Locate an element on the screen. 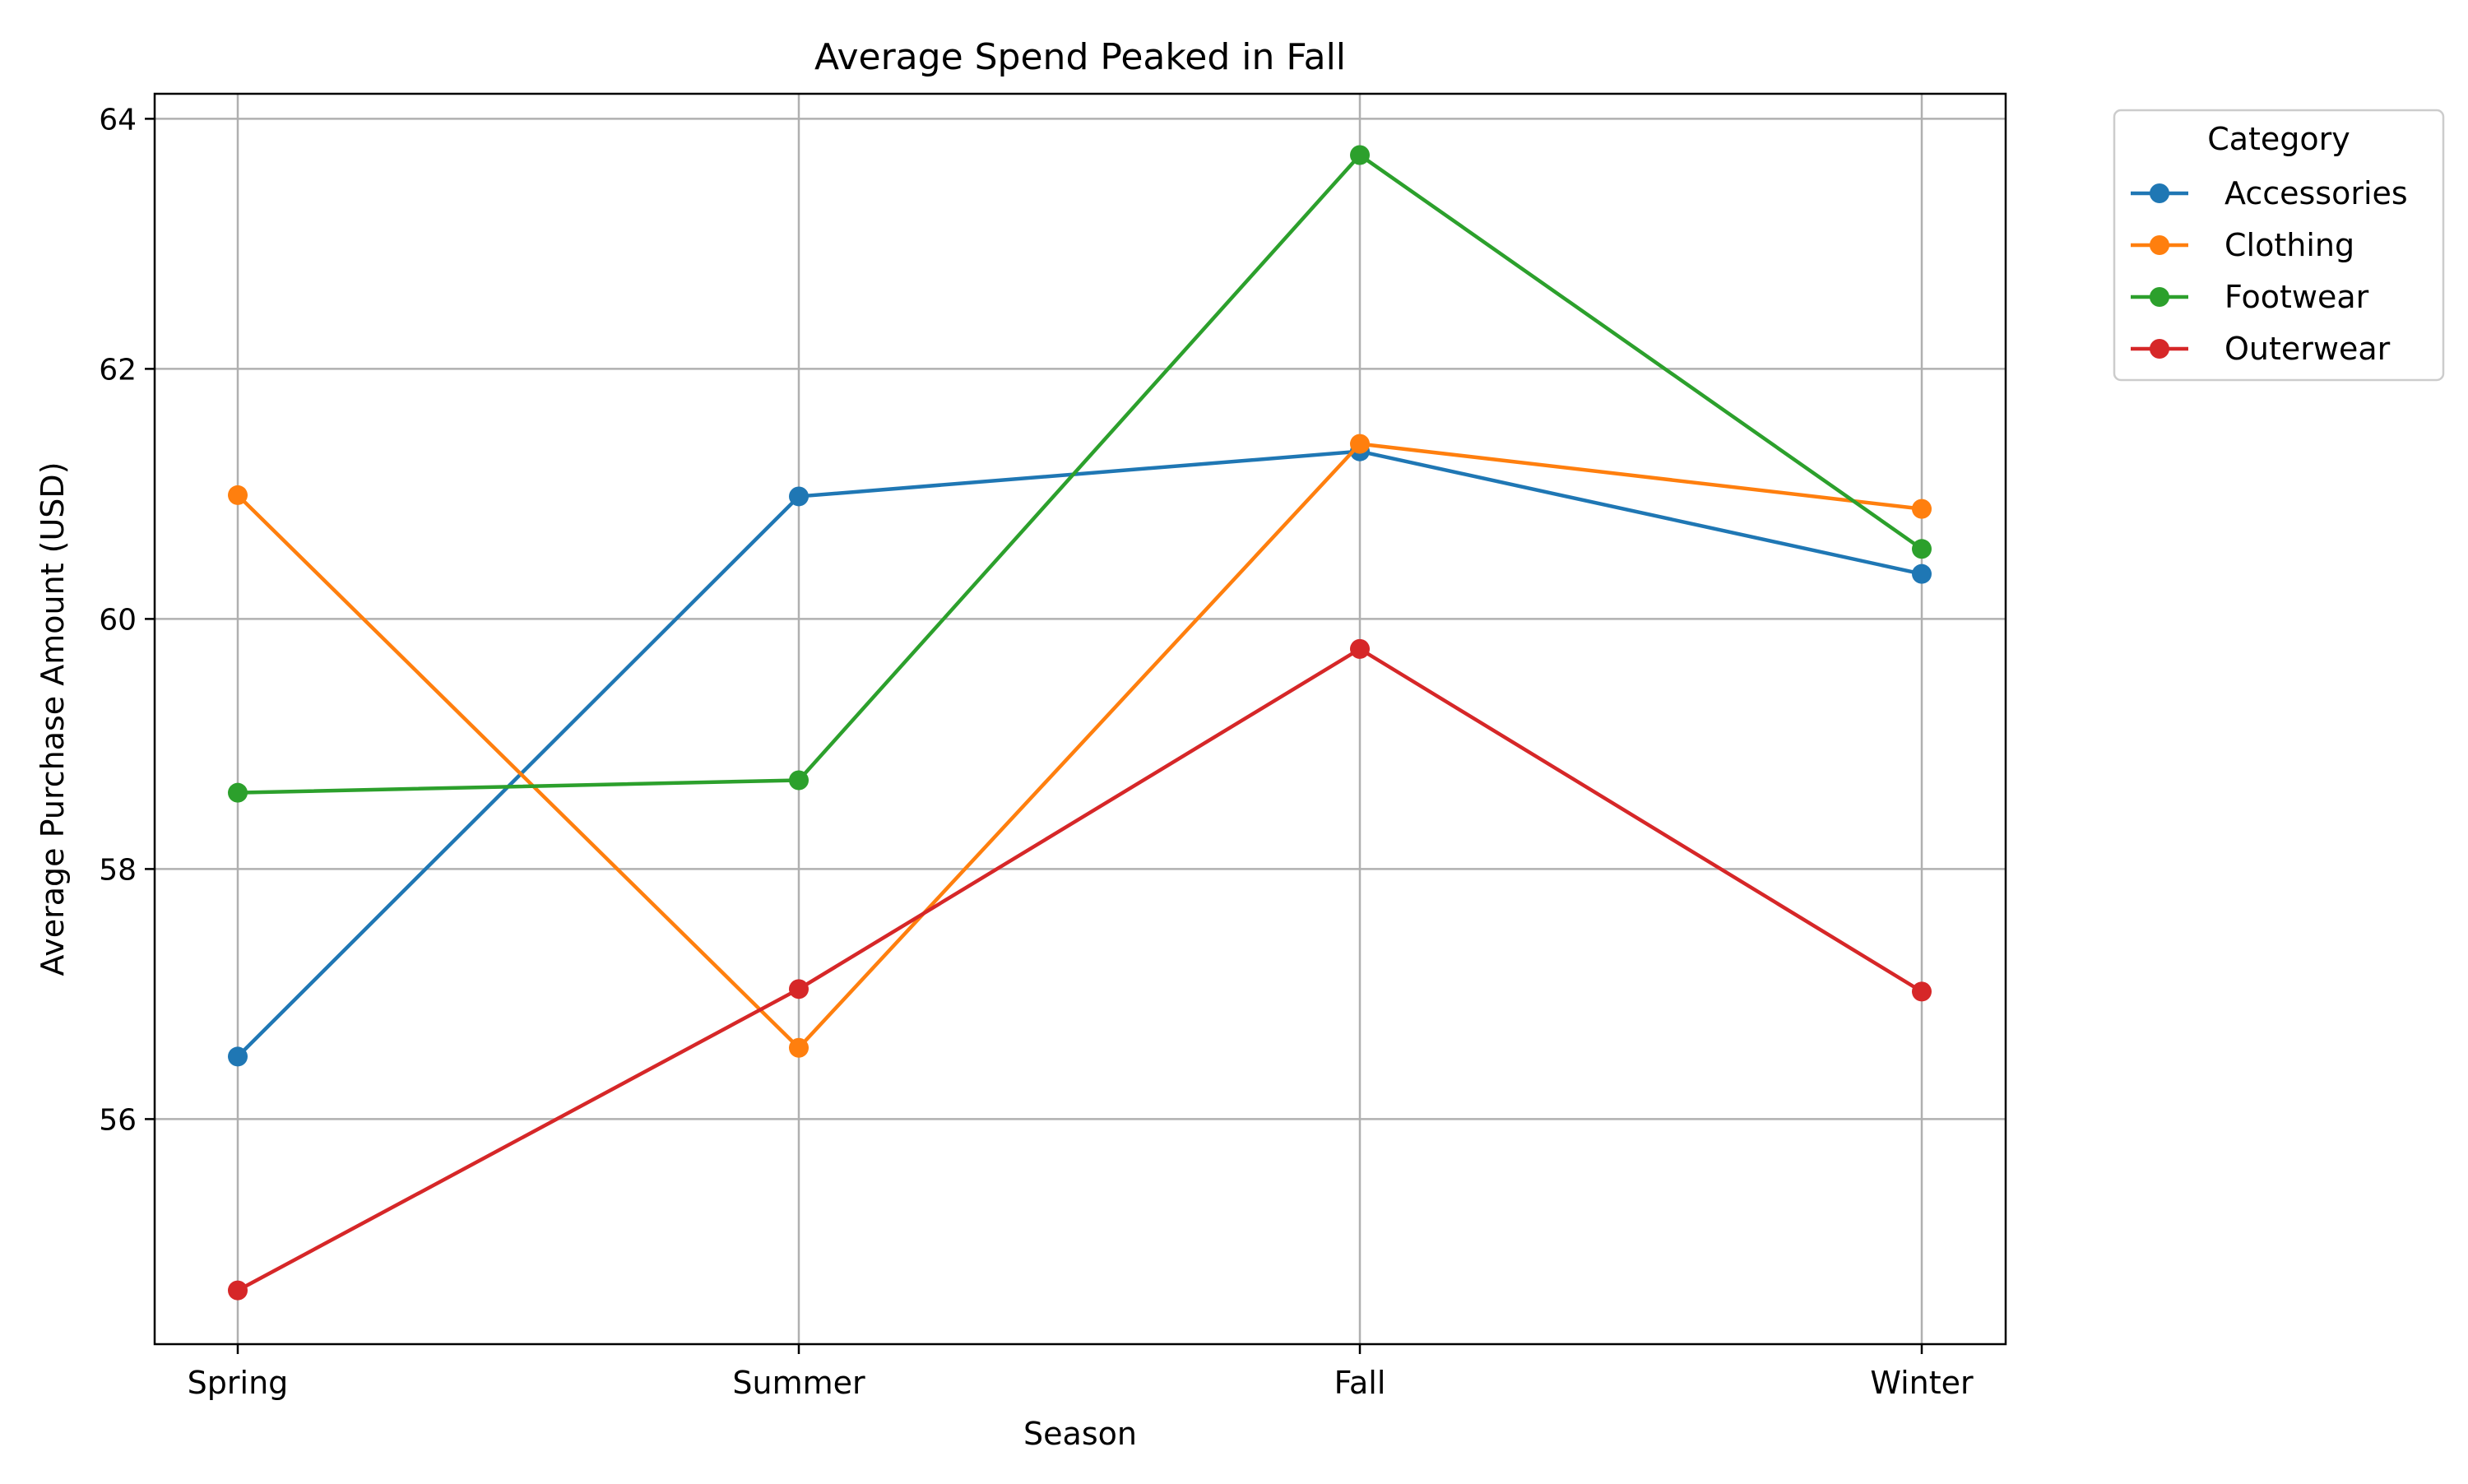  x-tick-label: Summer is located at coordinates (798, 1383).